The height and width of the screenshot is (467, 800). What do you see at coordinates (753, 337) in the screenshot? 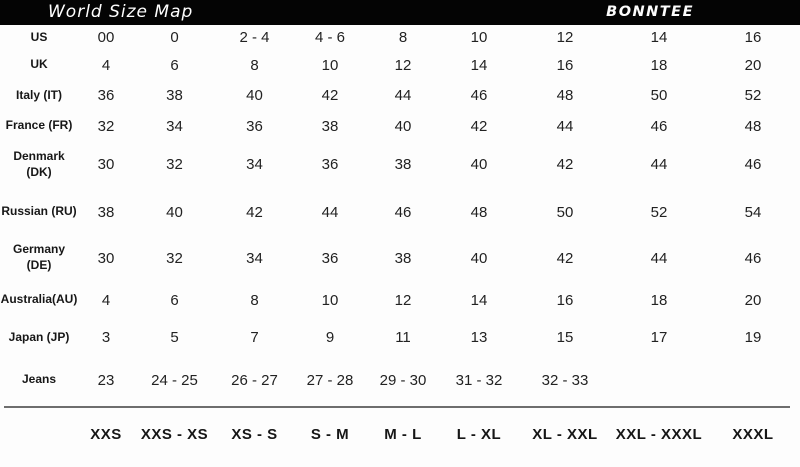
I see `size-cell: 19` at bounding box center [753, 337].